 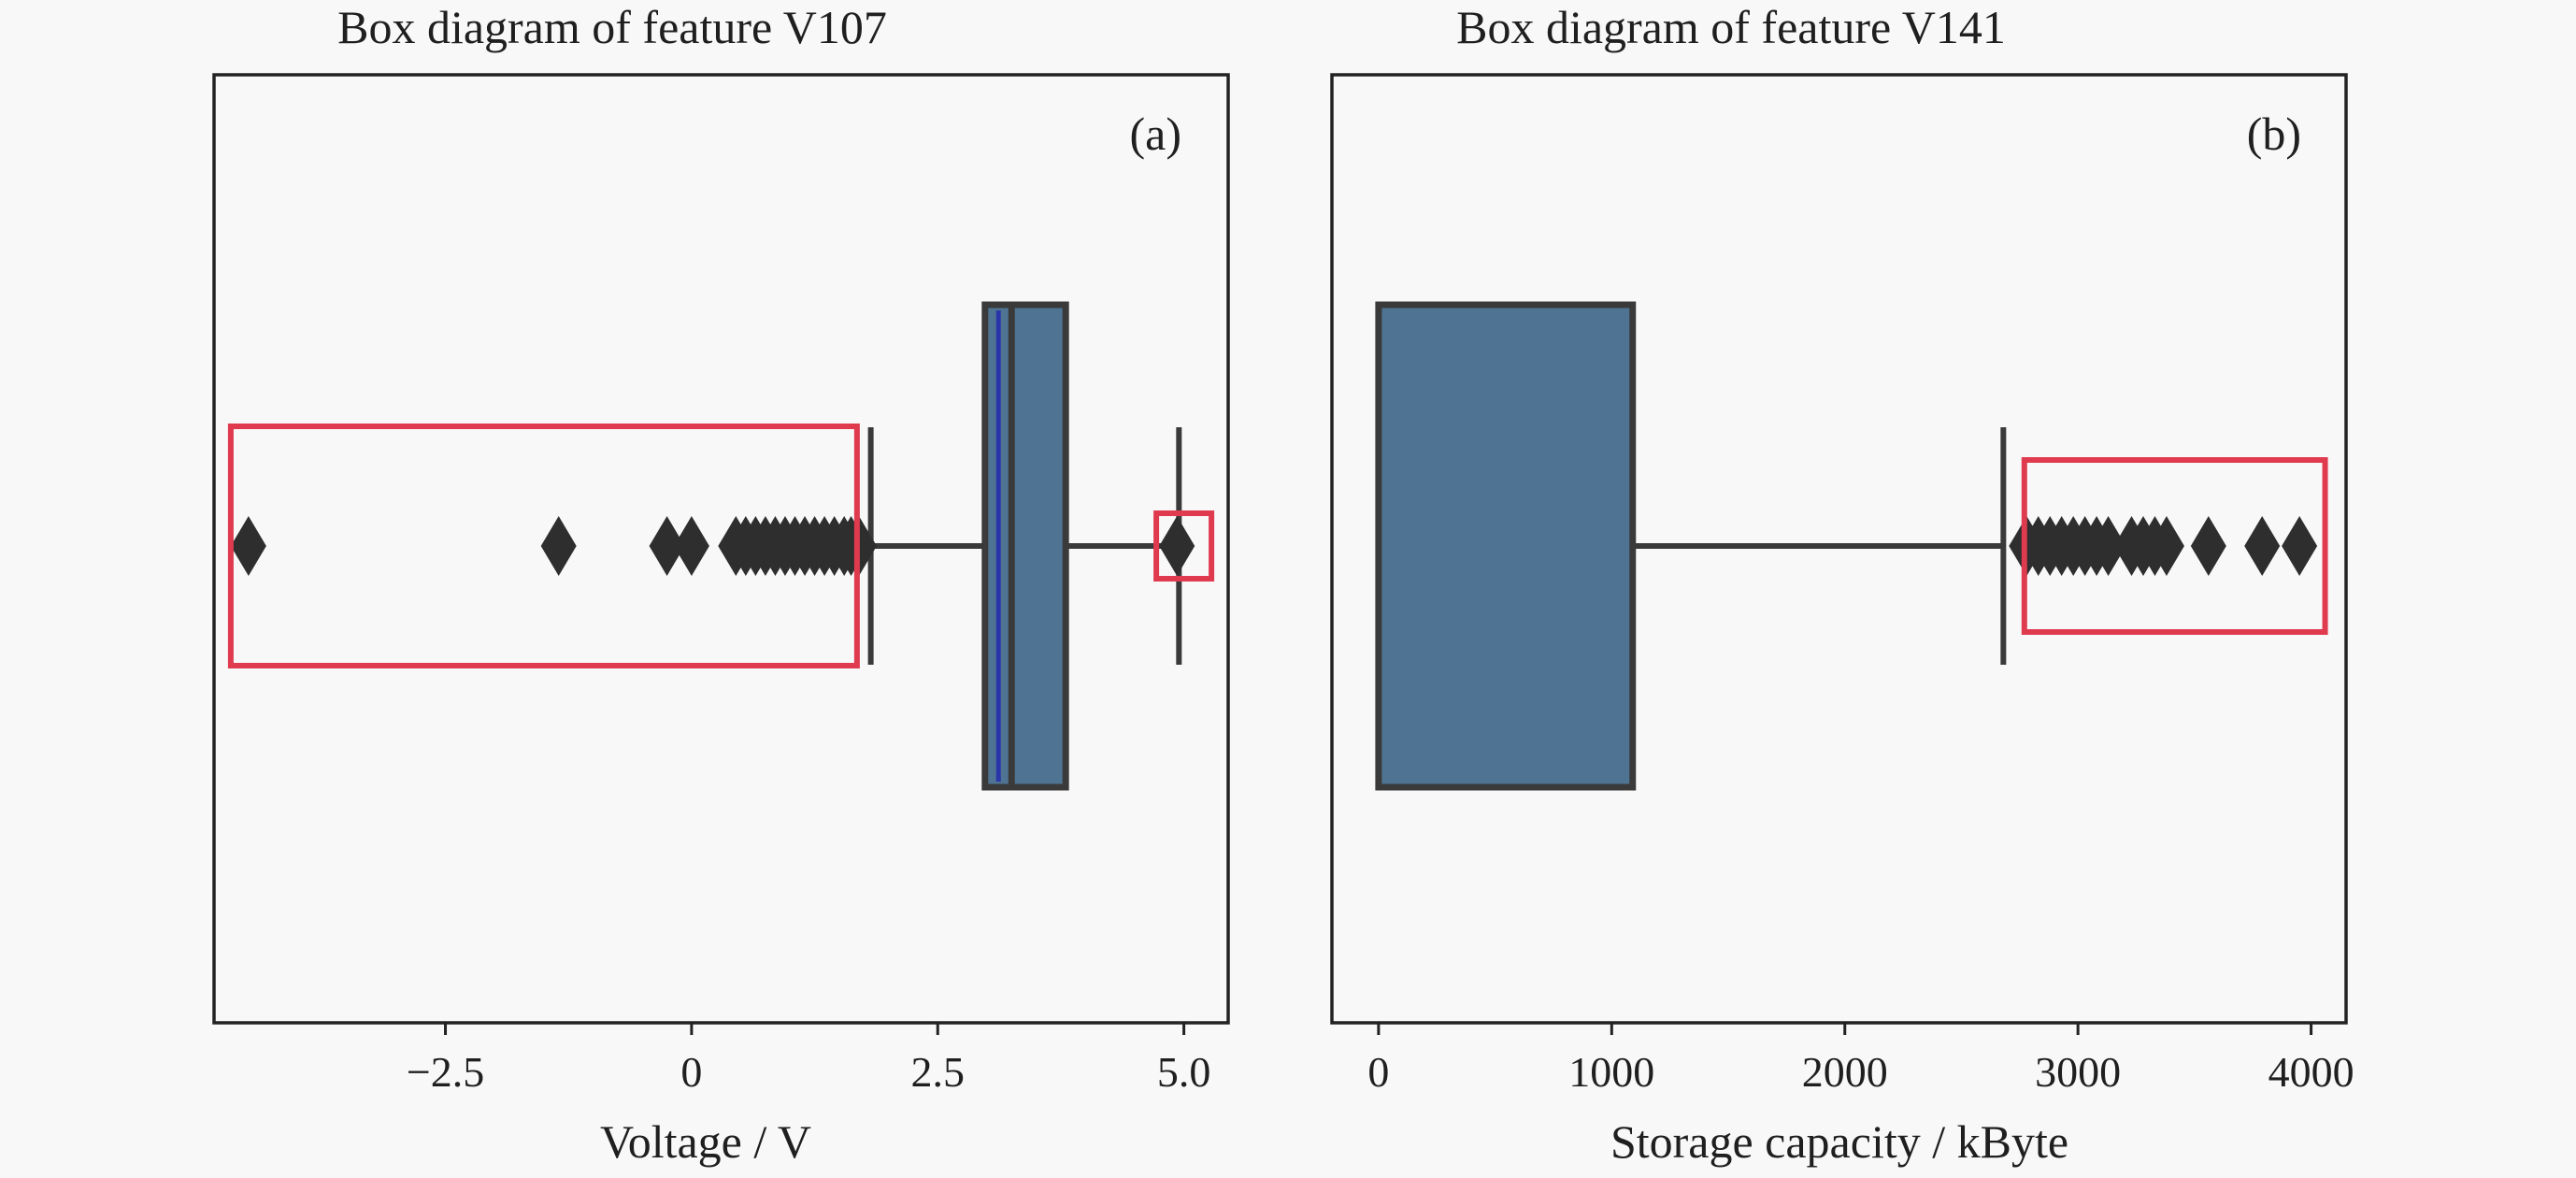 What do you see at coordinates (1691, 546) in the screenshot?
I see `panel-b-box-plot` at bounding box center [1691, 546].